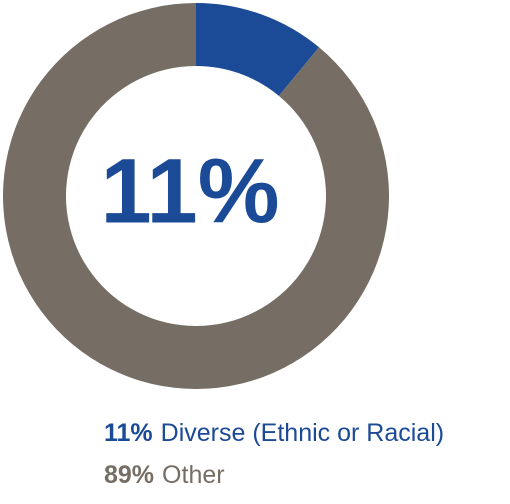 The width and height of the screenshot is (510, 504). I want to click on legend-entry: 89% Other, so click(164, 475).